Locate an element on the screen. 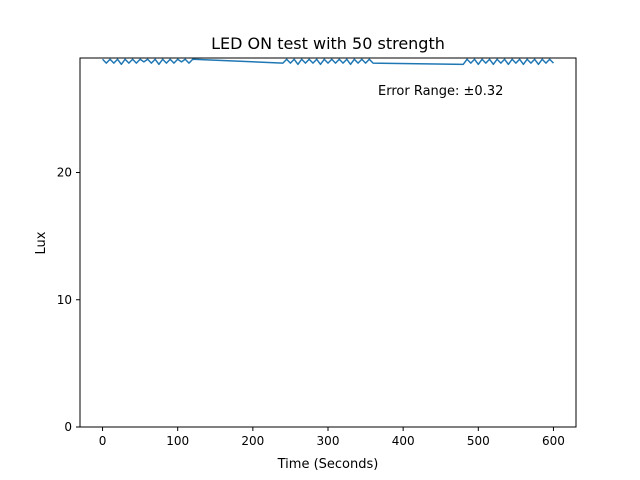 Image resolution: width=640 pixels, height=480 pixels. x-tick-label: 600 is located at coordinates (553, 441).